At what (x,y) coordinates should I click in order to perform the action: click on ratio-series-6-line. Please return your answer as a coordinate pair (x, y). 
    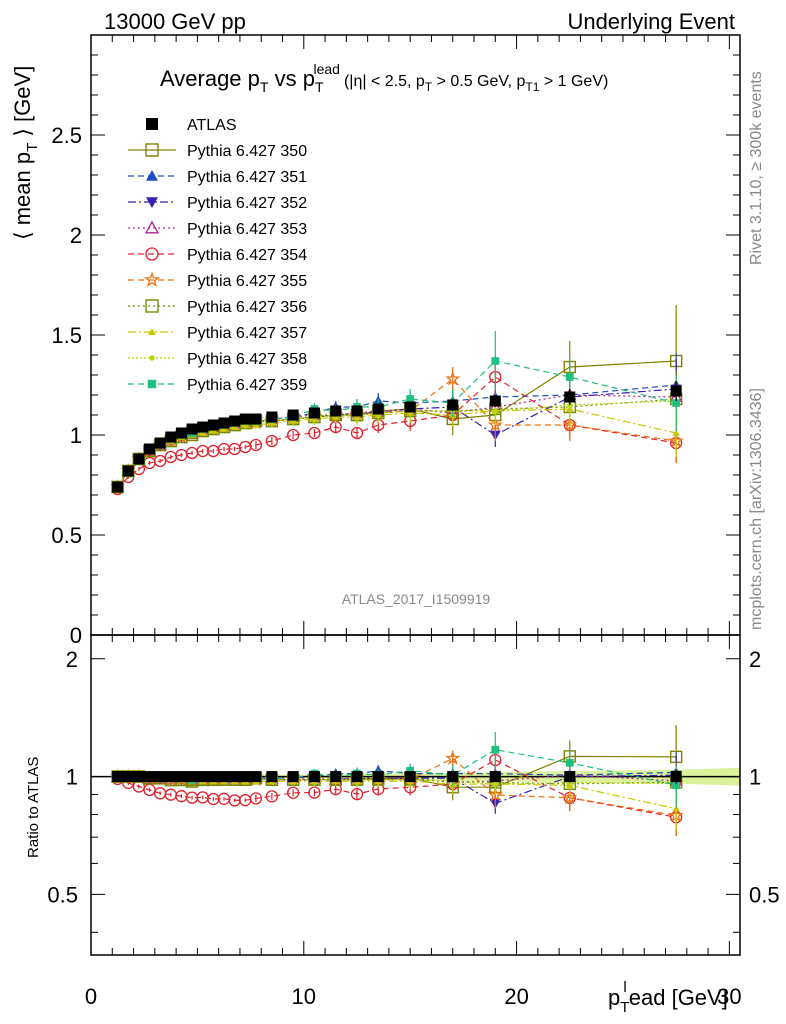
    Looking at the image, I should click on (397, 787).